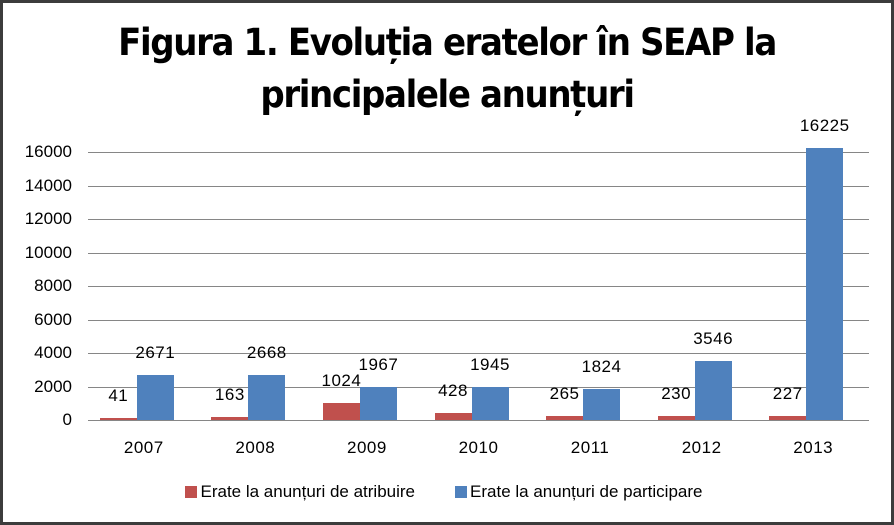  I want to click on data-label: 1945, so click(490, 365).